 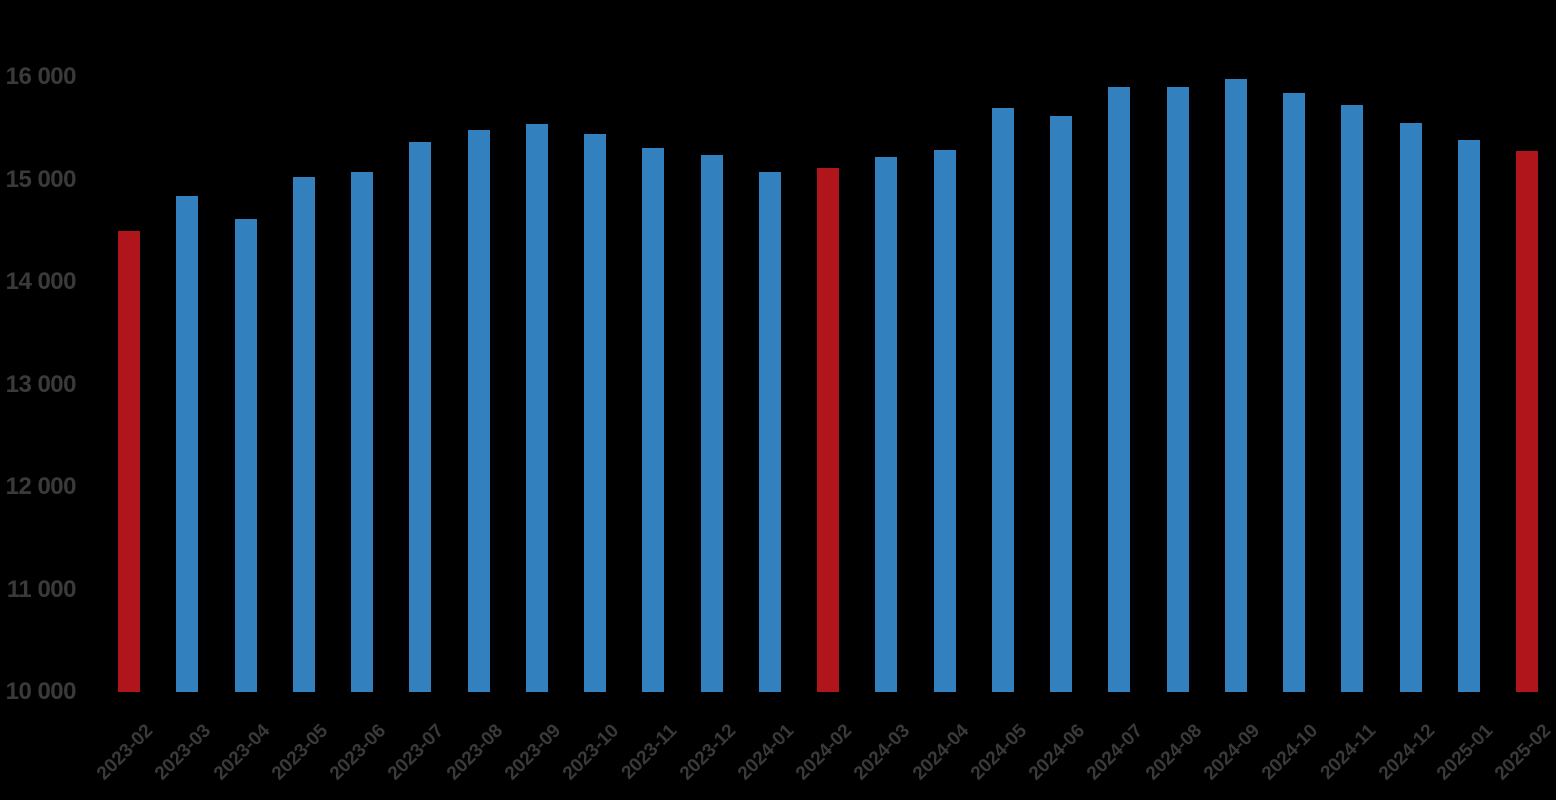 What do you see at coordinates (41, 384) in the screenshot?
I see `y-tick-label: 13 000` at bounding box center [41, 384].